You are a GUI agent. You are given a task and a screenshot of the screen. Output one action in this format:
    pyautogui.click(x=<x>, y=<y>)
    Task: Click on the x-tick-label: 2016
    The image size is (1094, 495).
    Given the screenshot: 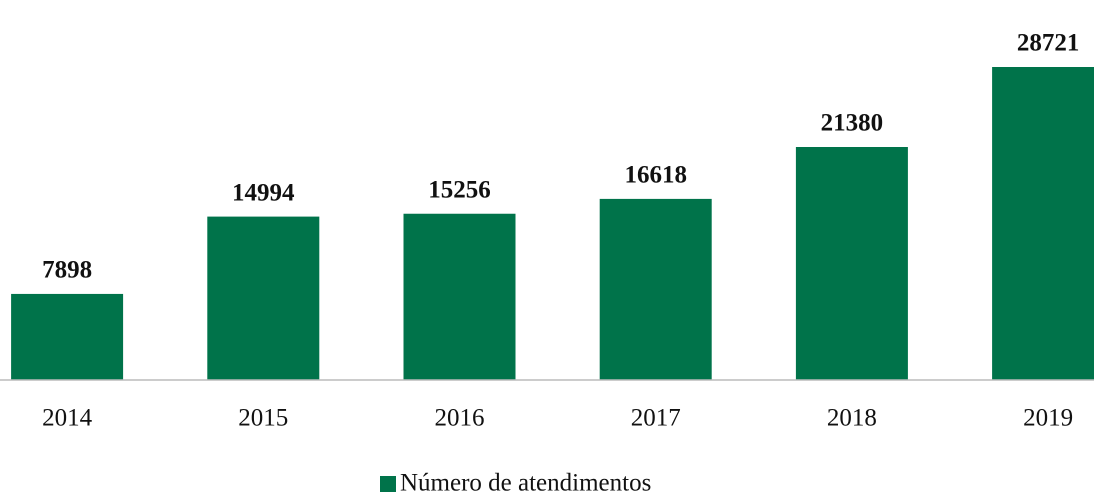 What is the action you would take?
    pyautogui.click(x=460, y=418)
    